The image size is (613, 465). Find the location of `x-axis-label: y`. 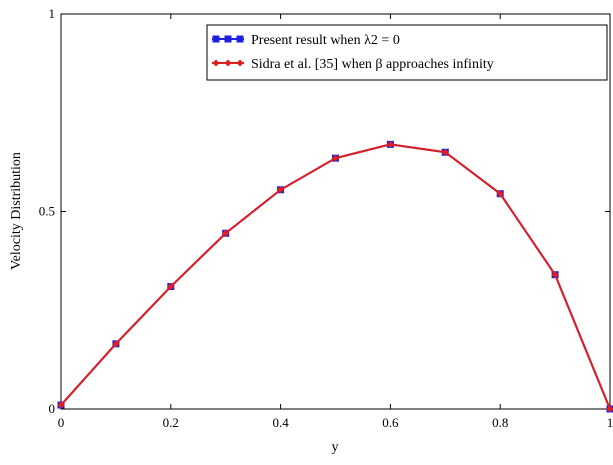

x-axis-label: y is located at coordinates (335, 447).